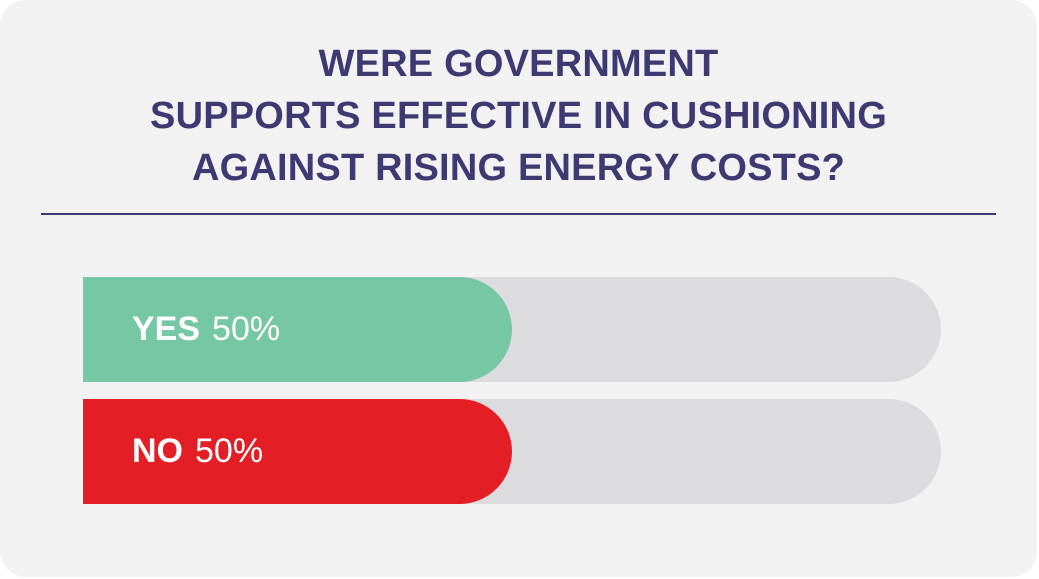  I want to click on bar-yes, so click(297, 329).